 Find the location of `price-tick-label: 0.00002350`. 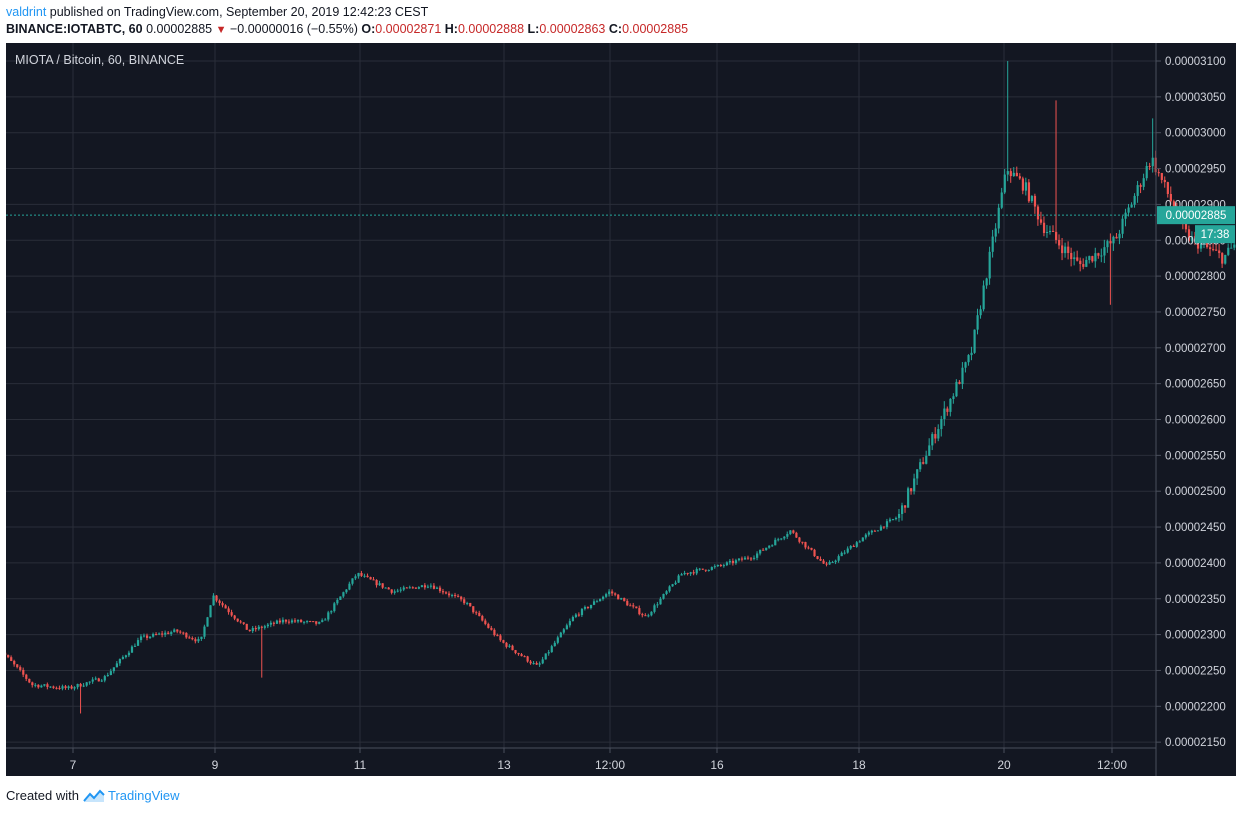

price-tick-label: 0.00002350 is located at coordinates (1195, 600).